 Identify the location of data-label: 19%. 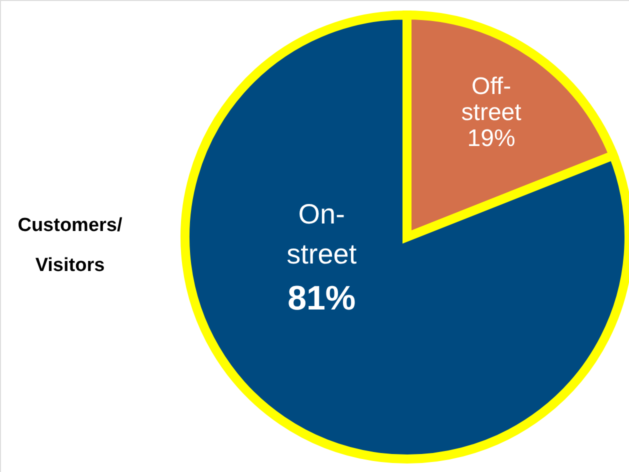
(491, 138).